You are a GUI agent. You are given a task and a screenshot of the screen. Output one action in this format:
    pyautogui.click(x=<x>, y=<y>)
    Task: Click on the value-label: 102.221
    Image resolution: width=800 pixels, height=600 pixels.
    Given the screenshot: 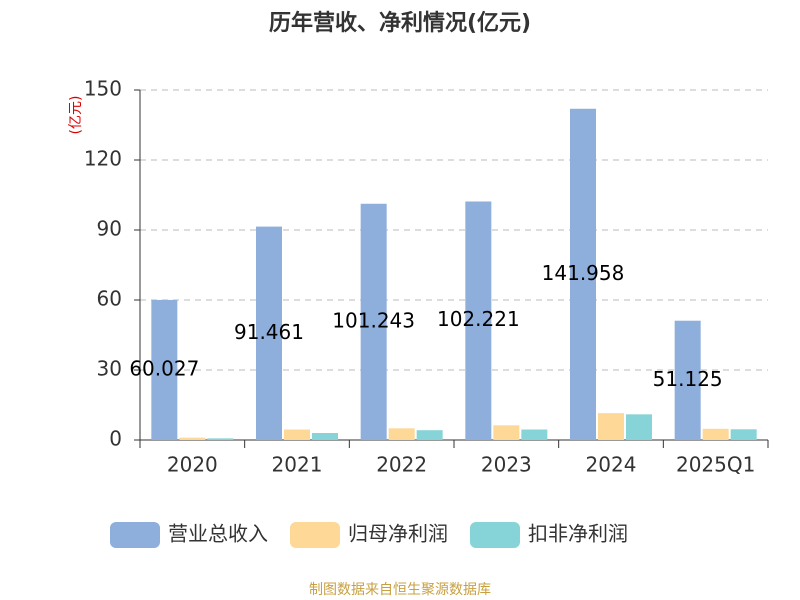 What is the action you would take?
    pyautogui.click(x=478, y=319)
    